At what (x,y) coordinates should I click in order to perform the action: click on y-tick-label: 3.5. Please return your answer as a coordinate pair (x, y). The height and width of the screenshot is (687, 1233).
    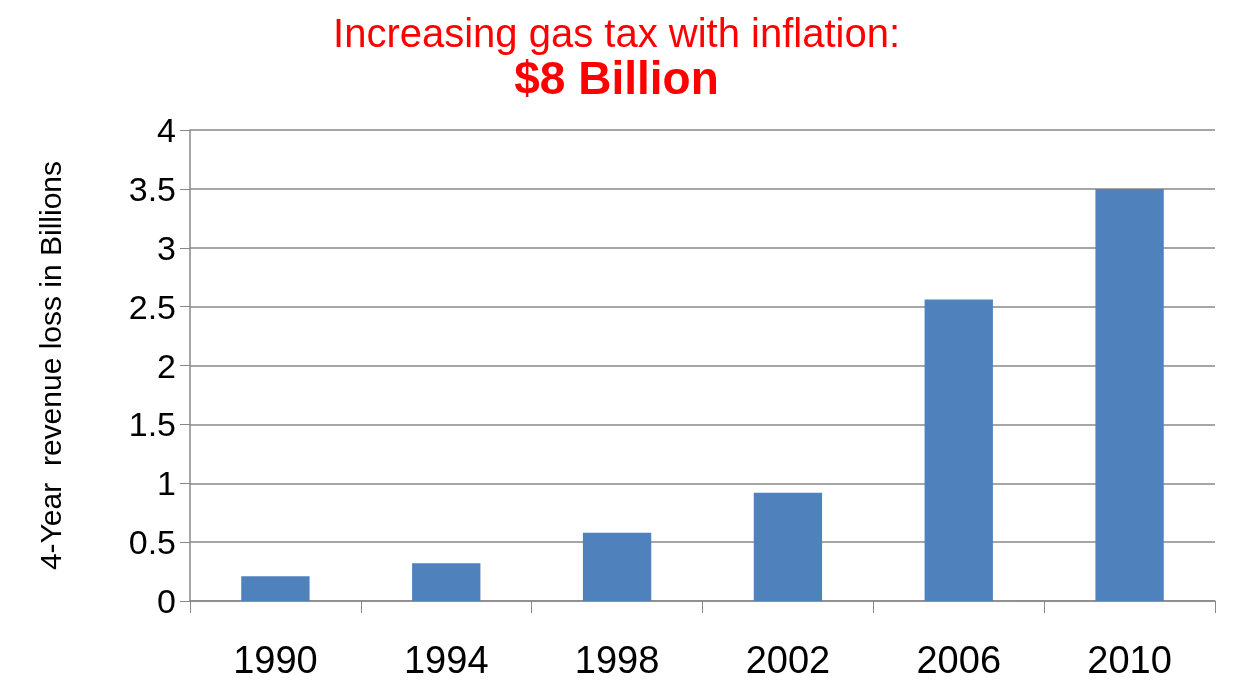
    Looking at the image, I should click on (152, 188).